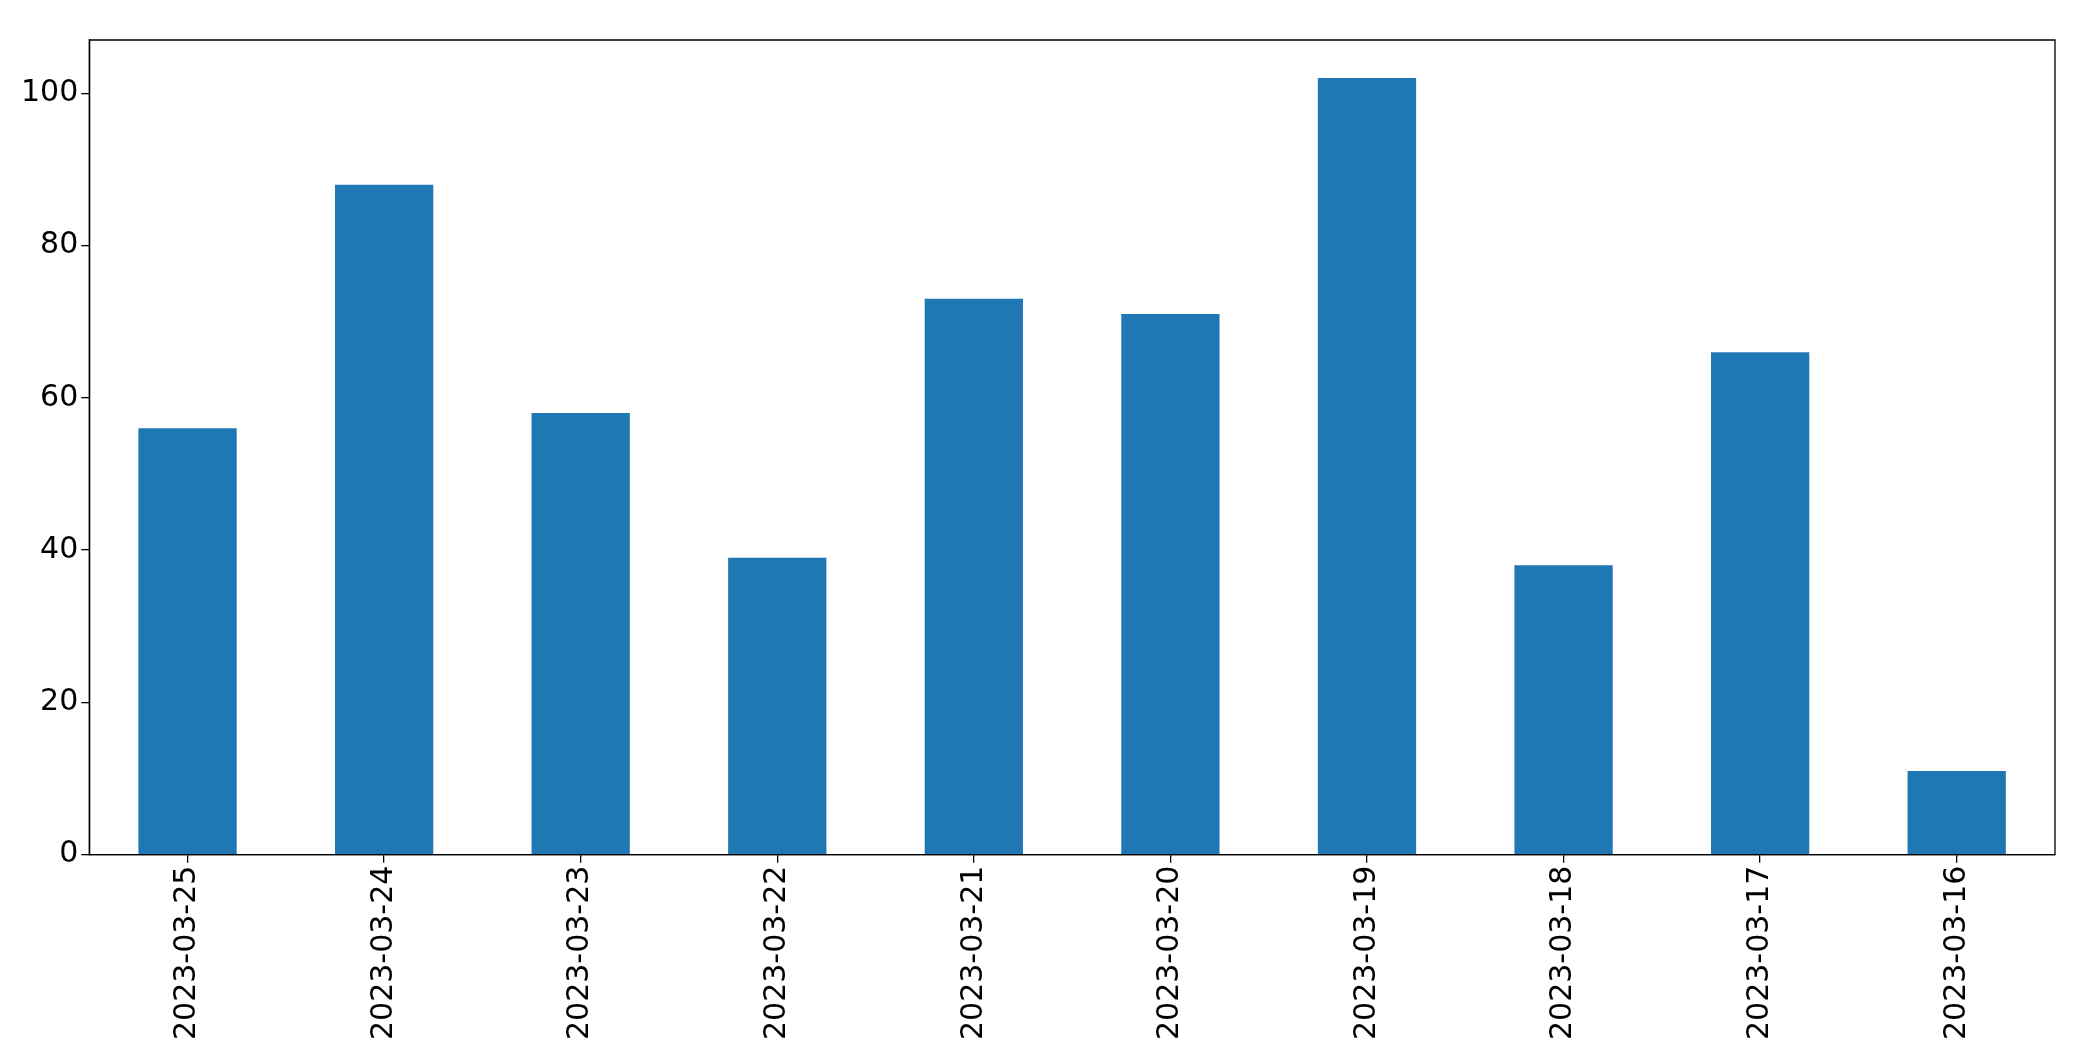  What do you see at coordinates (1757, 953) in the screenshot?
I see `x-tick-label: 2023-03-17` at bounding box center [1757, 953].